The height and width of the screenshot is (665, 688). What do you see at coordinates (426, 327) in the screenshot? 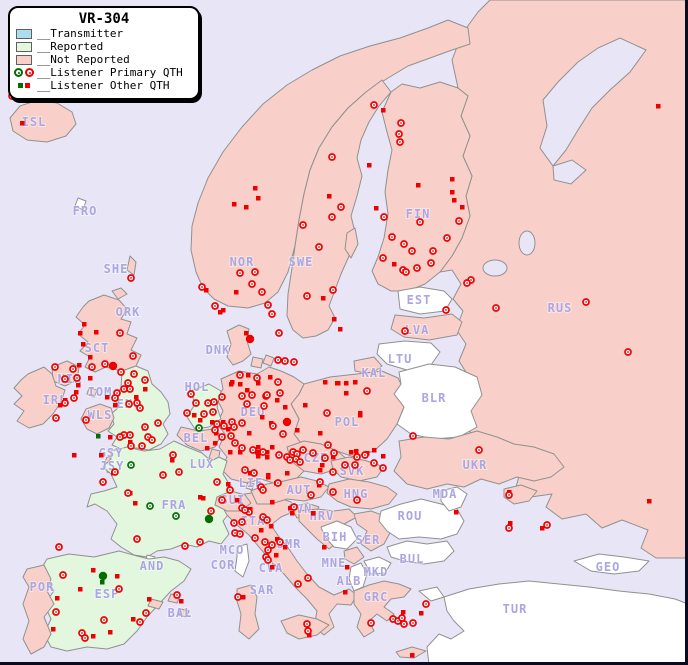
I see `country-lva` at bounding box center [426, 327].